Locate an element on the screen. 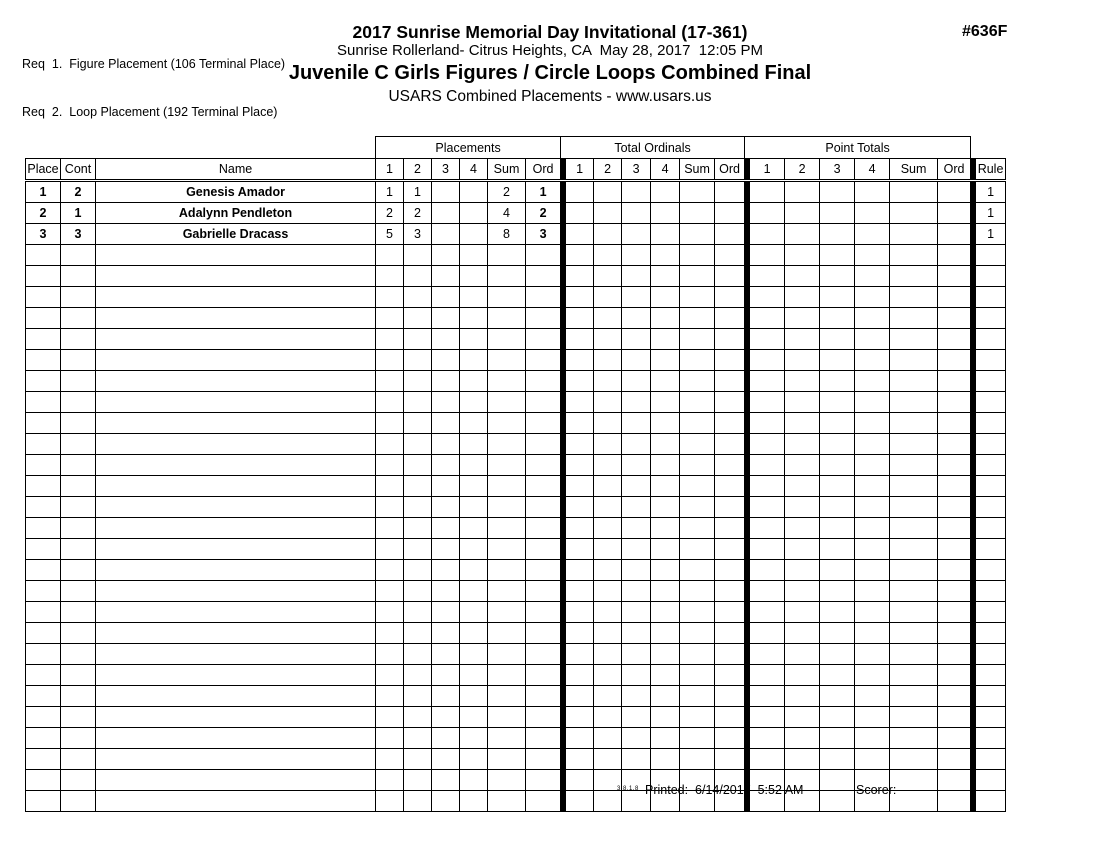  printed-label: Printed: is located at coordinates (667, 790).